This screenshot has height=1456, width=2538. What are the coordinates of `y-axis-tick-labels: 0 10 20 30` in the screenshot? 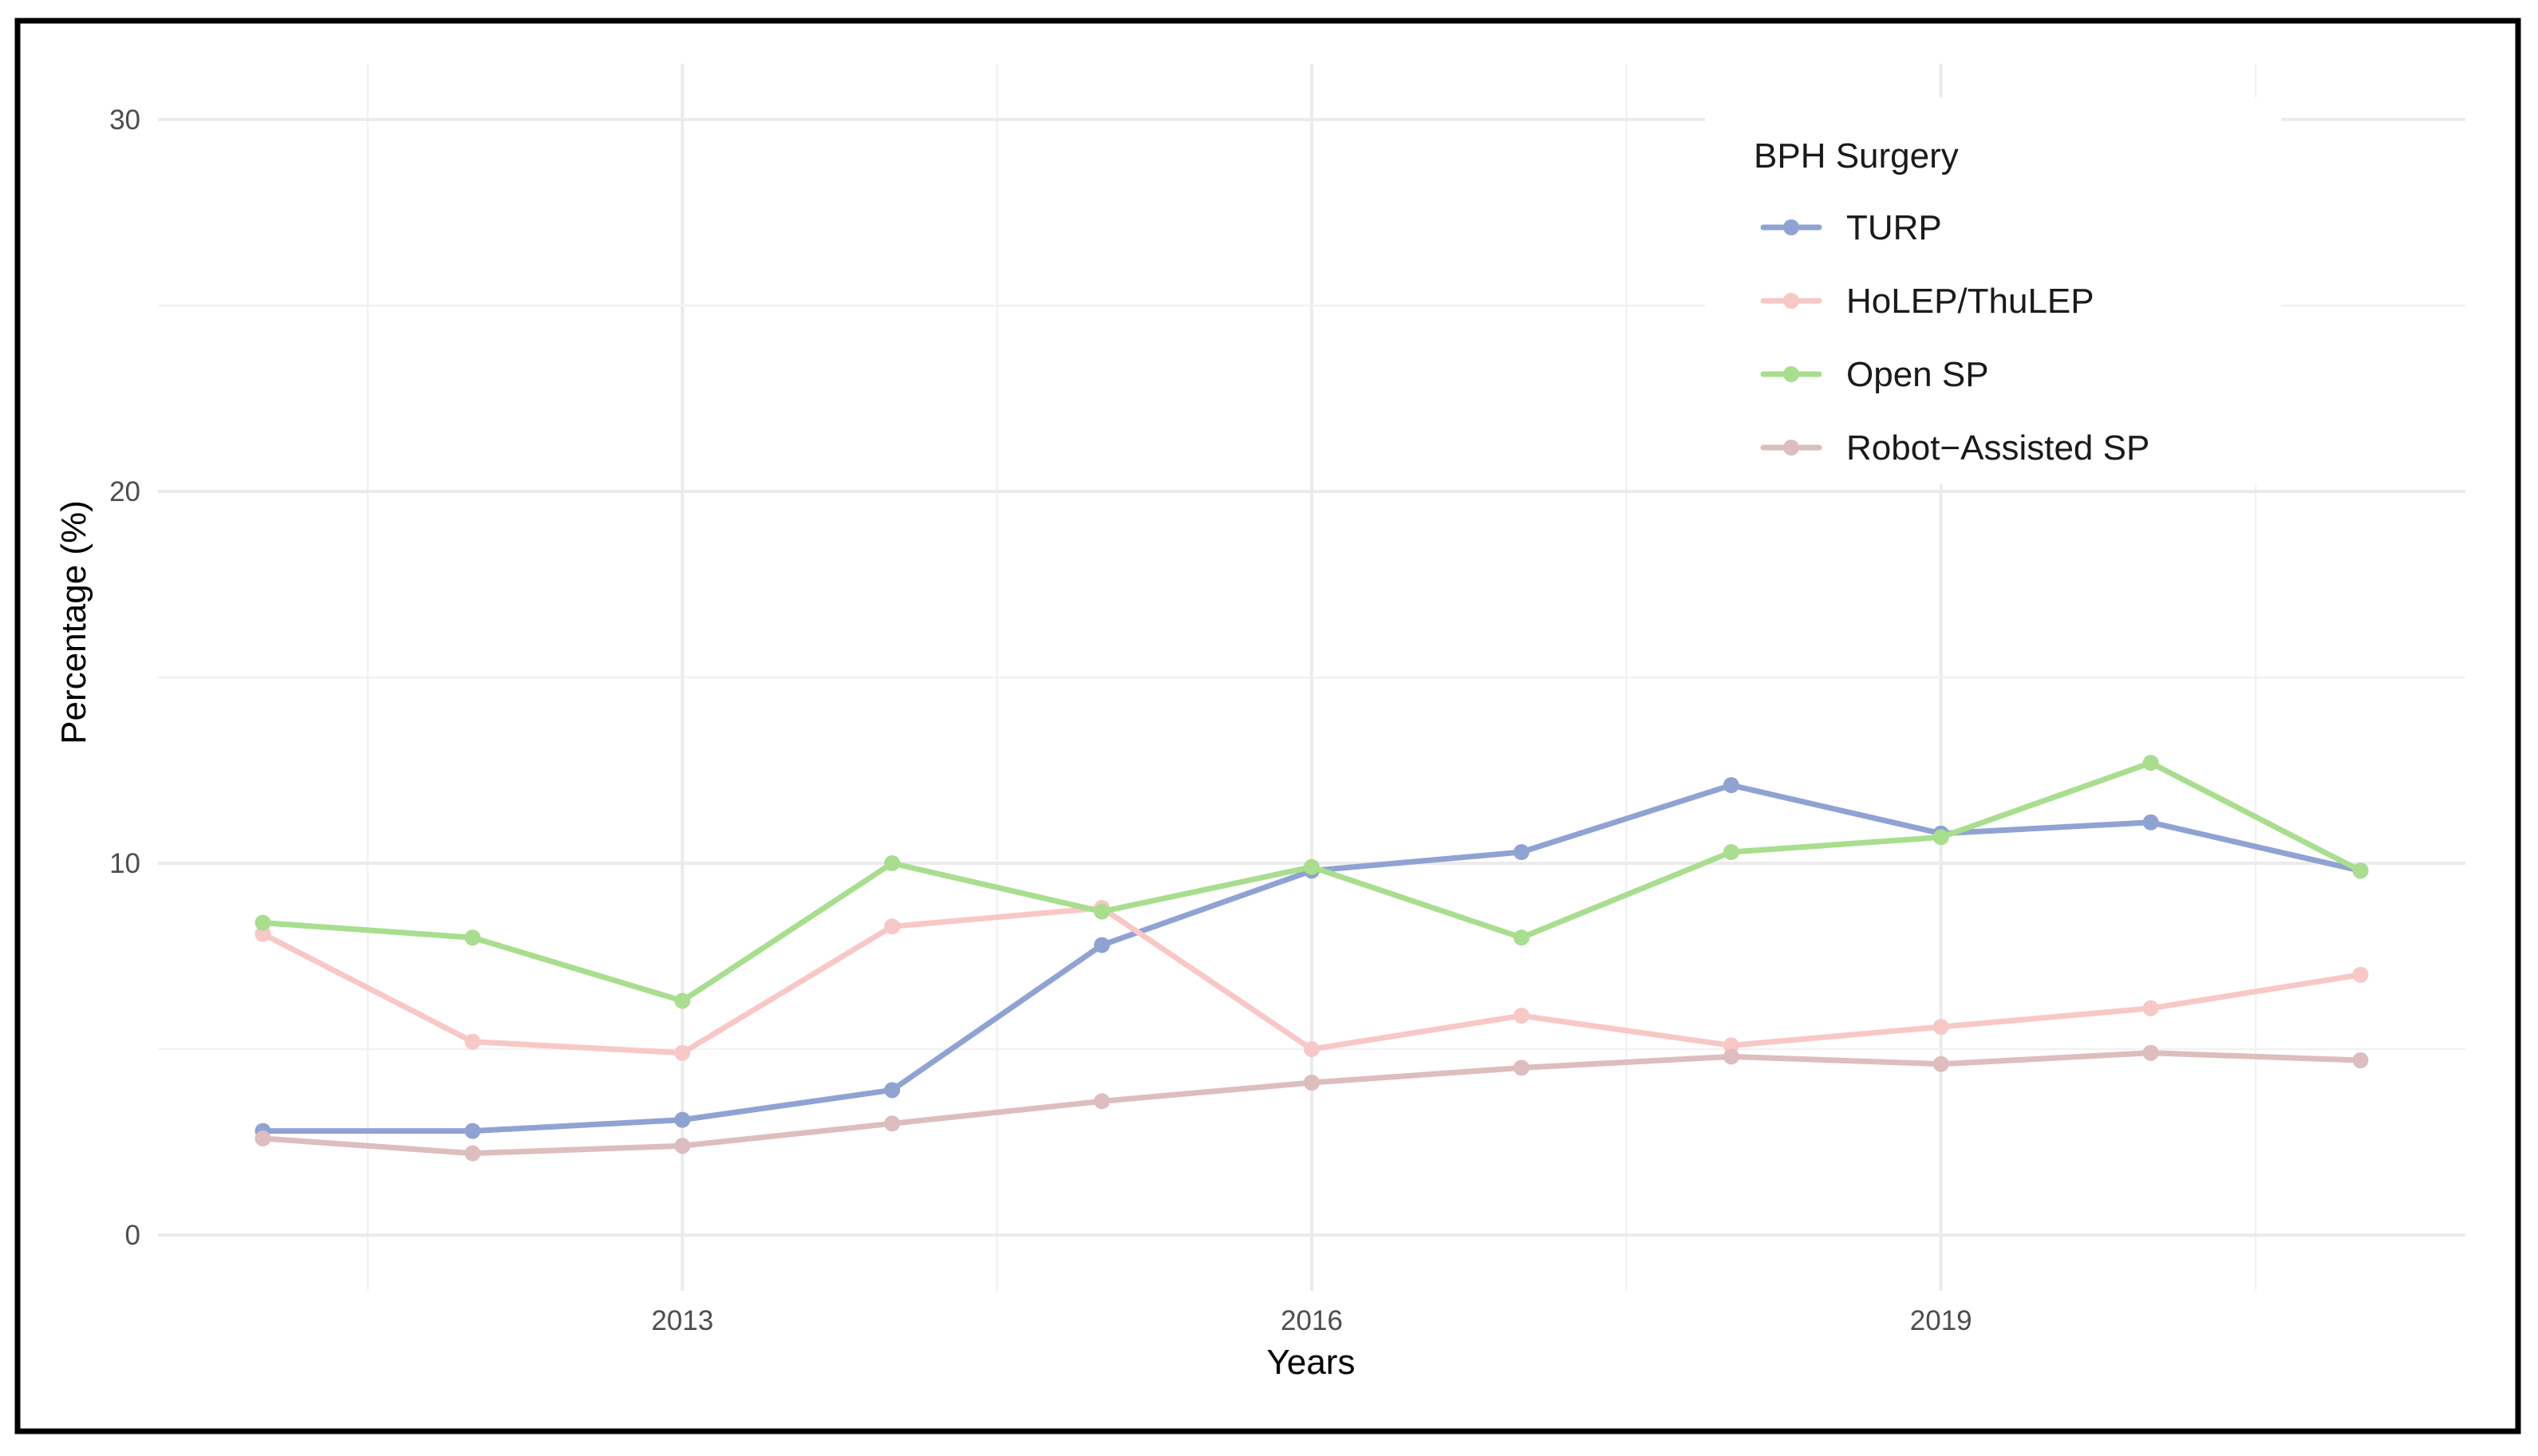 It's located at (124, 678).